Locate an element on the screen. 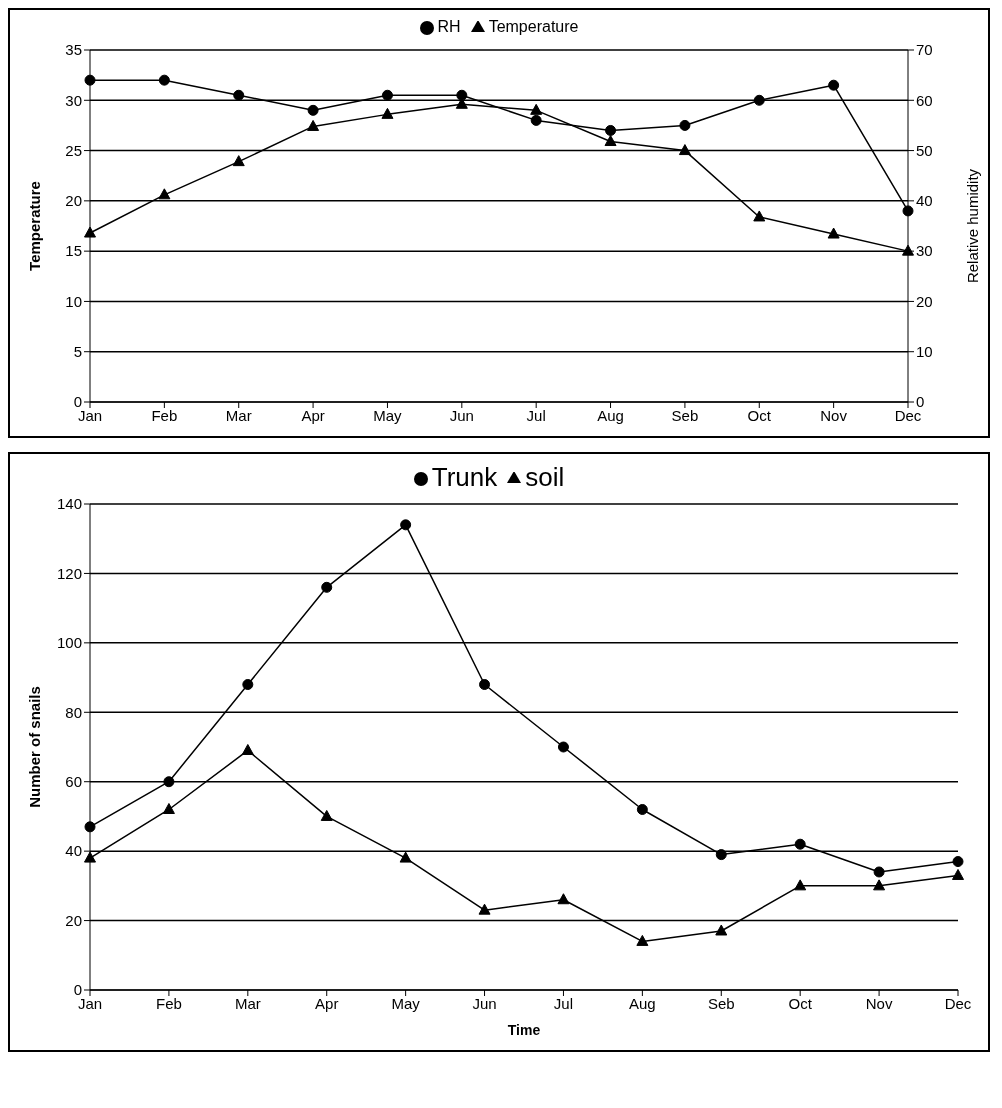 Image resolution: width=1002 pixels, height=1108 pixels. y-tick-label: 10 is located at coordinates (73, 301).